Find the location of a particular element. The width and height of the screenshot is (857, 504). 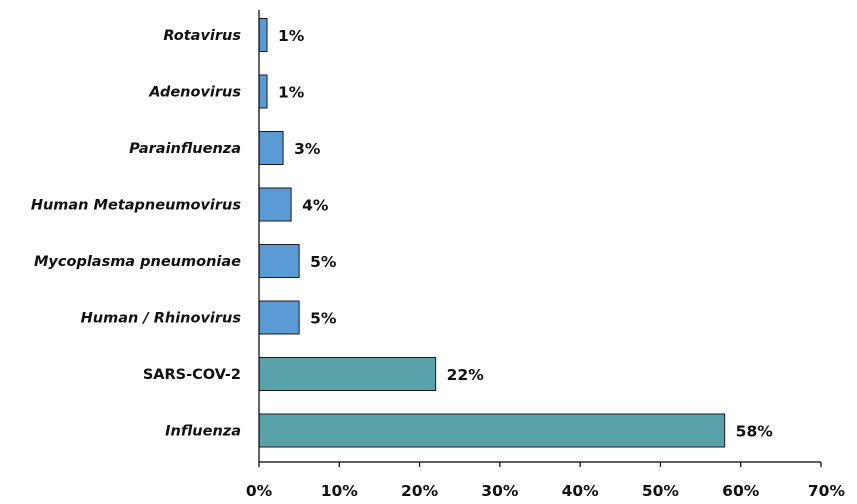

x-tick-label: 70% is located at coordinates (827, 491).